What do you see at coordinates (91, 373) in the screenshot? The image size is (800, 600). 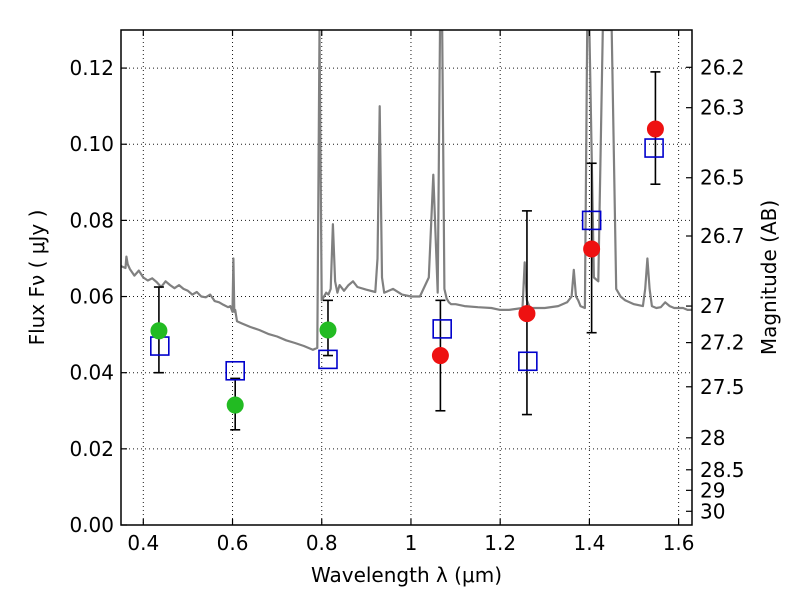 I see `y-tick-label: 0.04` at bounding box center [91, 373].